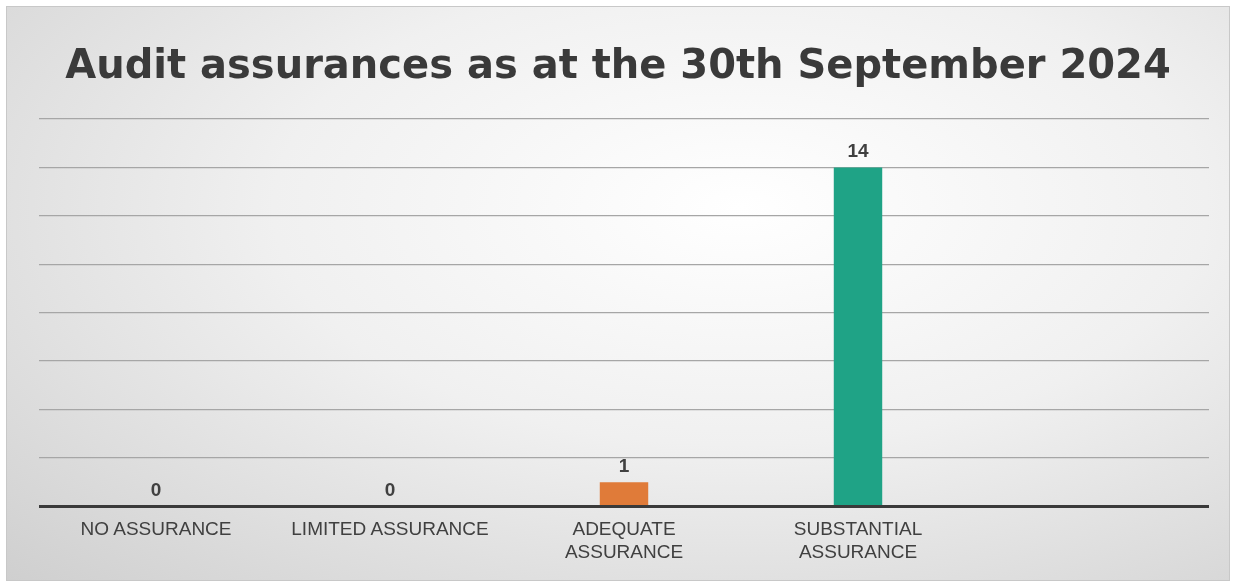 The image size is (1233, 583). I want to click on x-tick-label: LIMITED ASSURANCE, so click(390, 529).